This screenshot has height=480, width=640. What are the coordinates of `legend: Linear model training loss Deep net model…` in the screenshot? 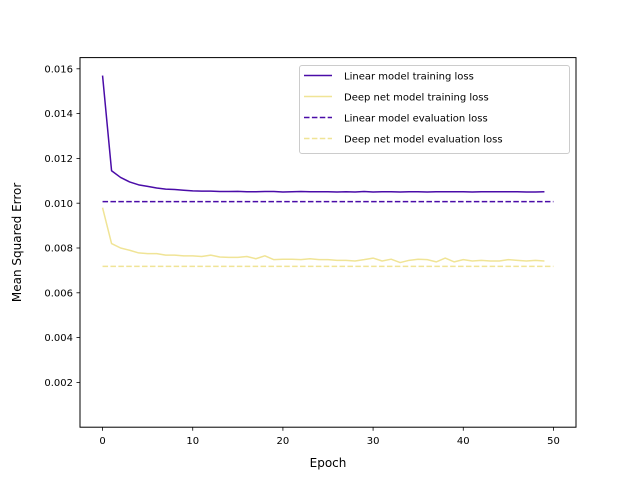 It's located at (434, 109).